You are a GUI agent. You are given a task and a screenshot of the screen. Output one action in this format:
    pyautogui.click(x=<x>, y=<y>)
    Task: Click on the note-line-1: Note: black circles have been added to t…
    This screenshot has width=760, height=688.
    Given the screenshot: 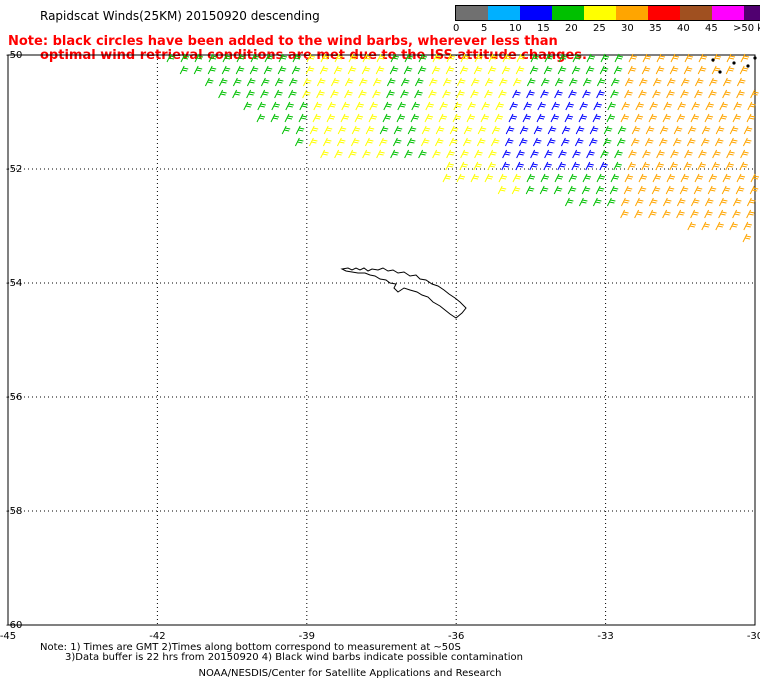 What is the action you would take?
    pyautogui.click(x=283, y=41)
    